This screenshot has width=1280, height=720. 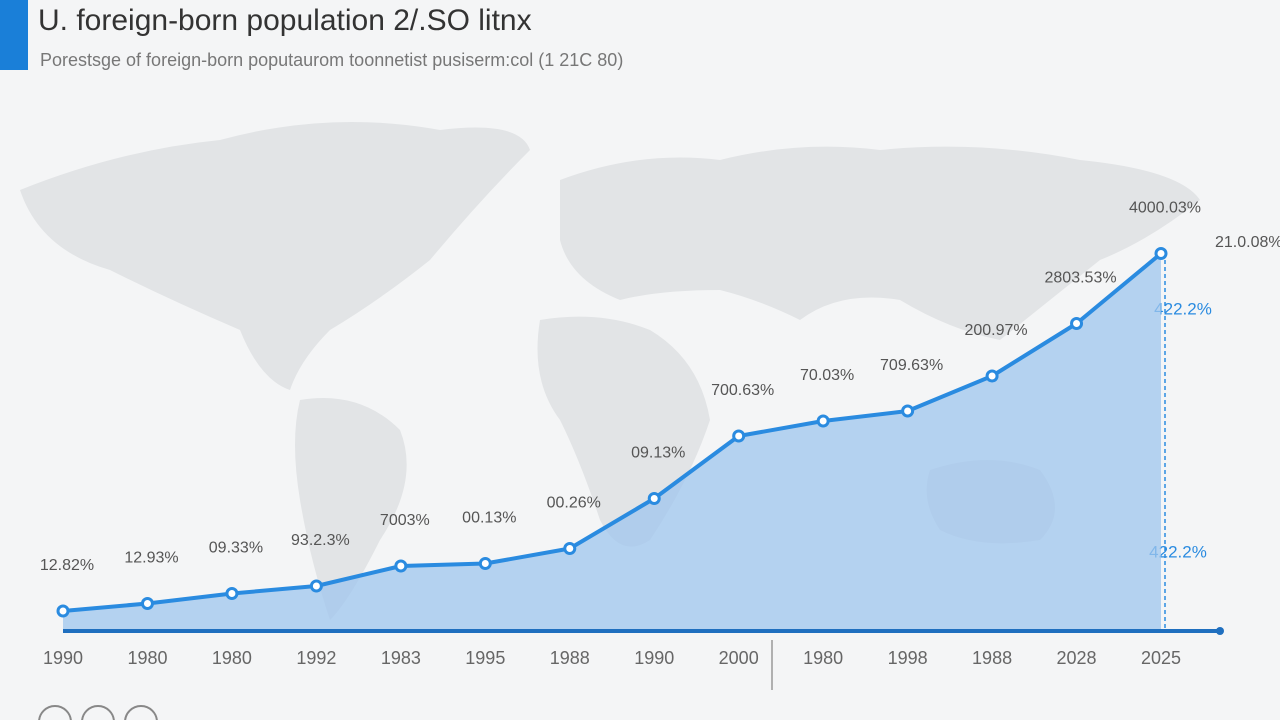 What do you see at coordinates (1081, 278) in the screenshot?
I see `data-label: 2803.53%` at bounding box center [1081, 278].